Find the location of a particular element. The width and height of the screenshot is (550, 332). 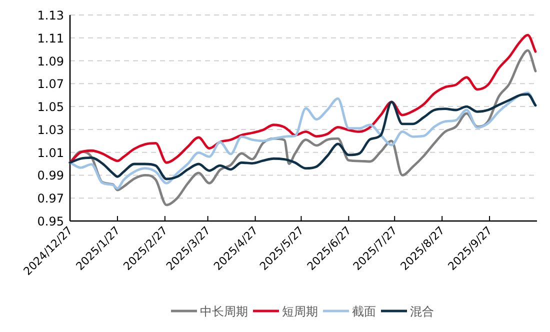

y-tick-label: 1.07 is located at coordinates (50, 84).